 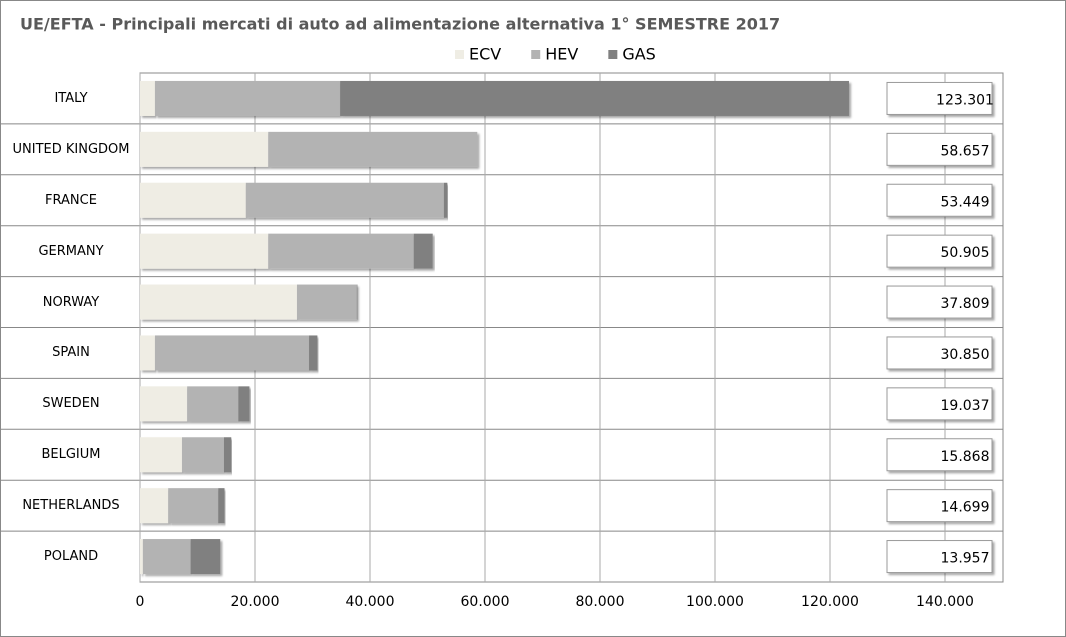 I want to click on x-tick-label: 140.000, so click(x=945, y=602).